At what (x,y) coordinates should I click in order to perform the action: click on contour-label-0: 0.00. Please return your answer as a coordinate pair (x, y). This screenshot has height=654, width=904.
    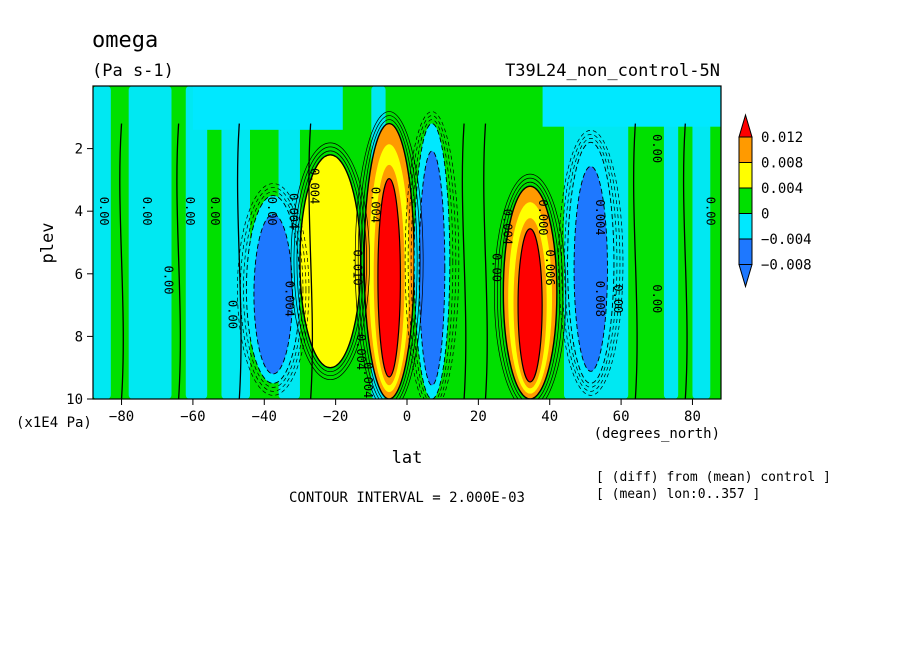
    Looking at the image, I should click on (104, 211).